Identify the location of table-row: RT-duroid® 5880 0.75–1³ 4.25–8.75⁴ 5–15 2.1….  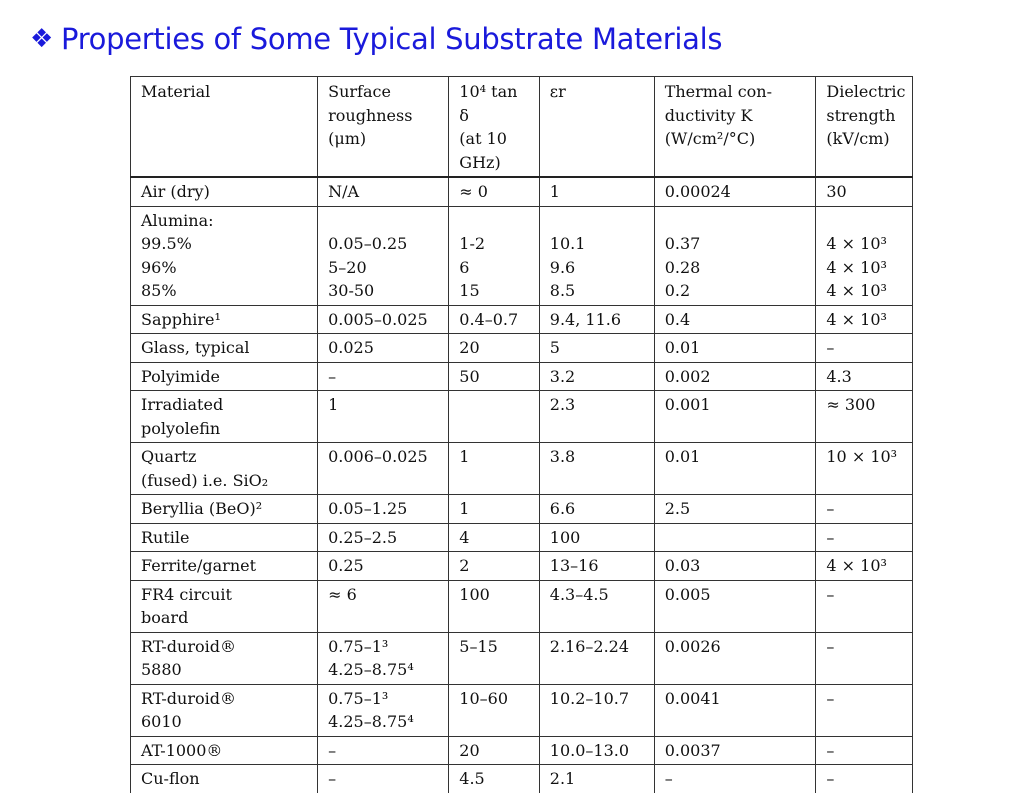
(521, 658).